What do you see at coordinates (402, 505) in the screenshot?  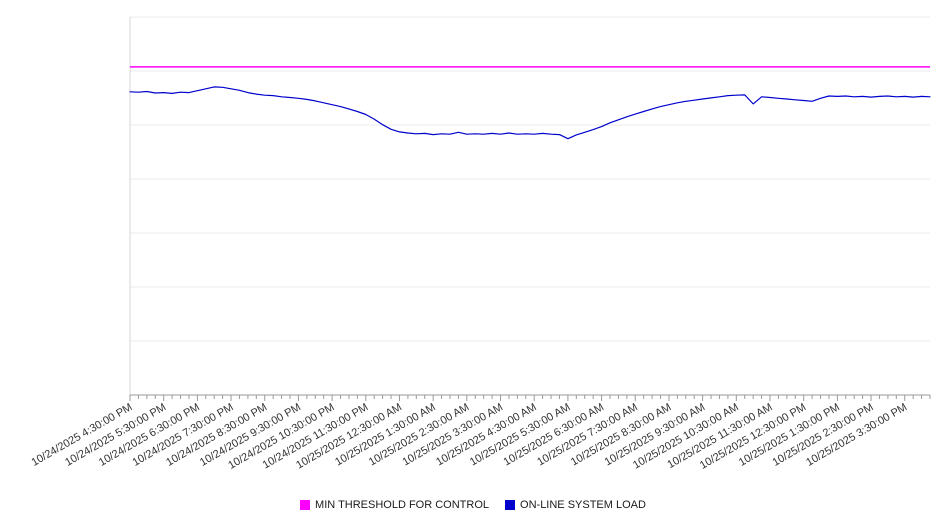 I see `legend-label-min-threshold: MIN THRESHOLD FOR CONTROL` at bounding box center [402, 505].